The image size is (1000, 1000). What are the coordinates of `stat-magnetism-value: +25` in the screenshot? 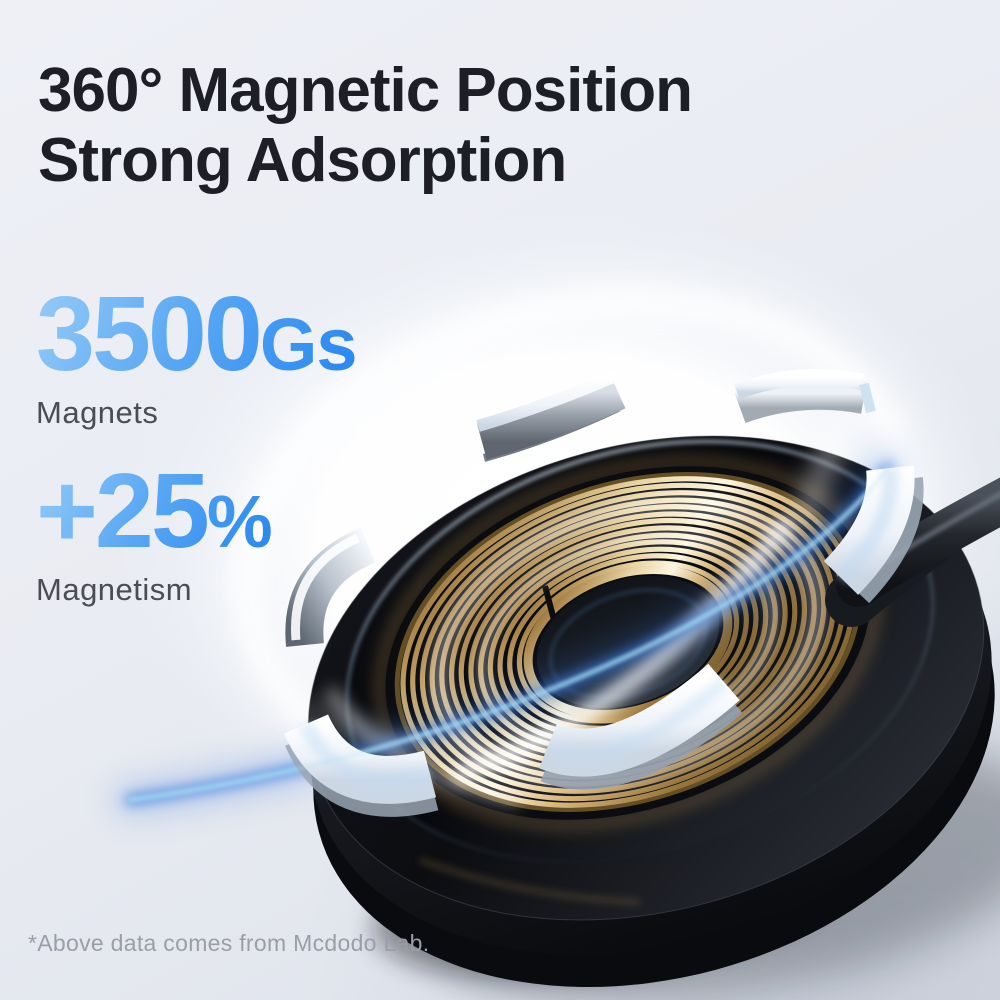 It's located at (121, 511).